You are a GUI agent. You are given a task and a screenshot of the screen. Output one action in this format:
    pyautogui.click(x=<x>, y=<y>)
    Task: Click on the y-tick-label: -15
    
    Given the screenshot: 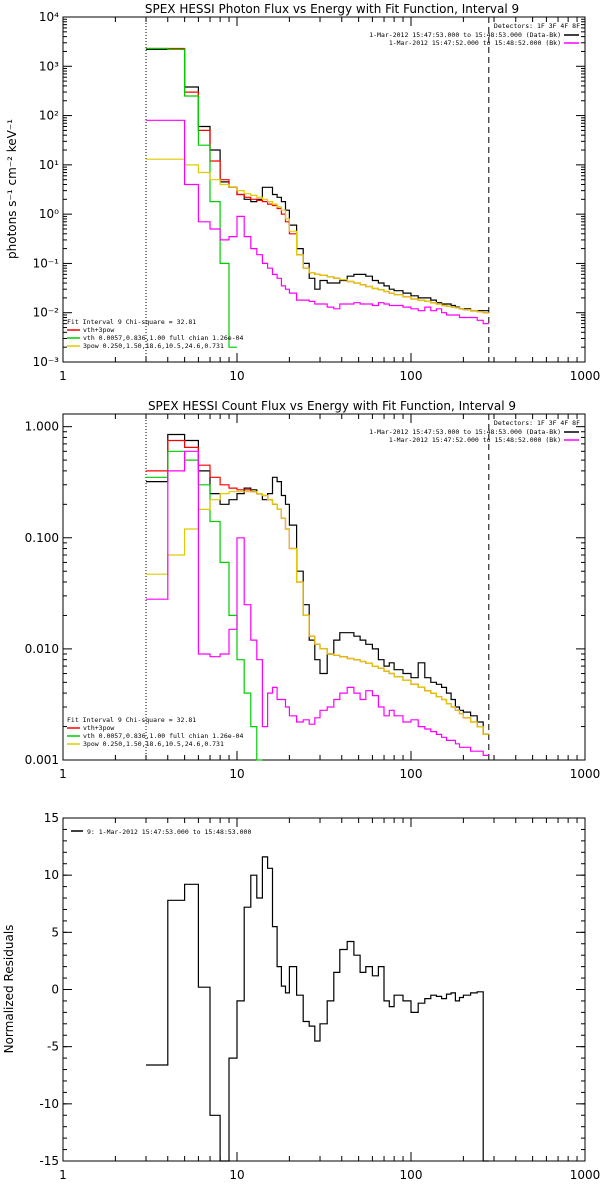 What is the action you would take?
    pyautogui.click(x=49, y=1161)
    